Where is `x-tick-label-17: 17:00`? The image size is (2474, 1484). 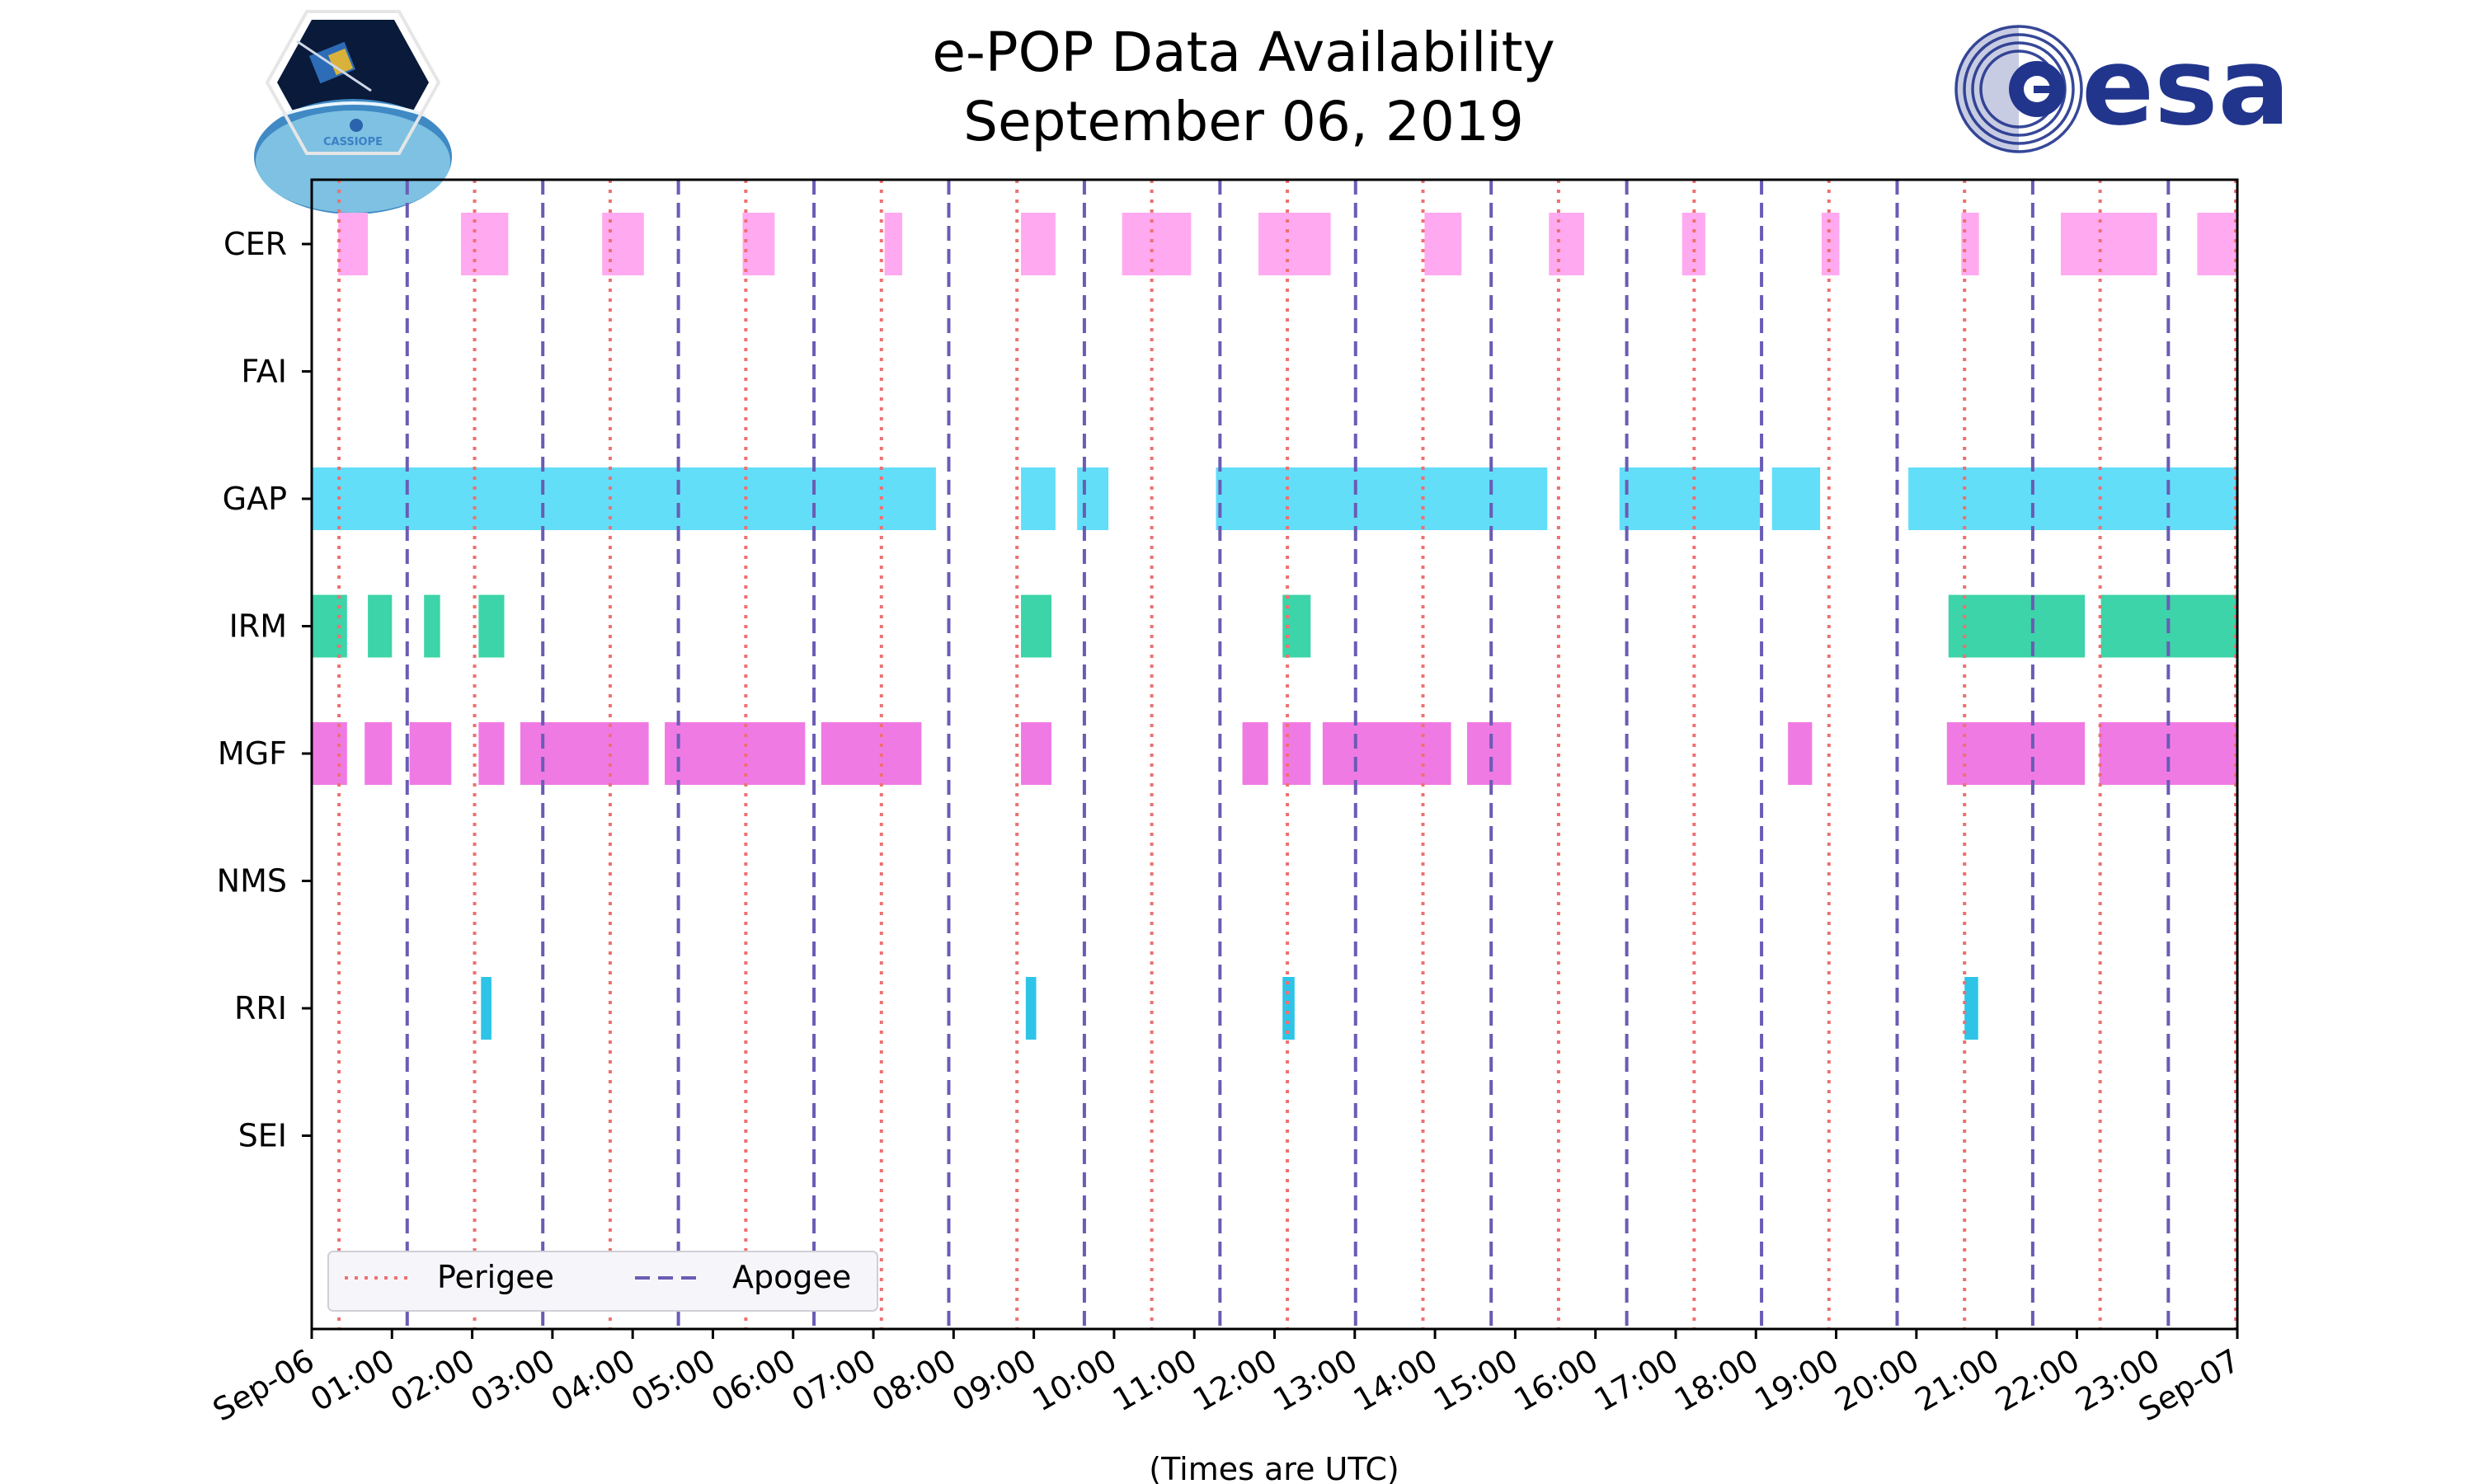
x-tick-label-17: 17:00 is located at coordinates (1636, 1380).